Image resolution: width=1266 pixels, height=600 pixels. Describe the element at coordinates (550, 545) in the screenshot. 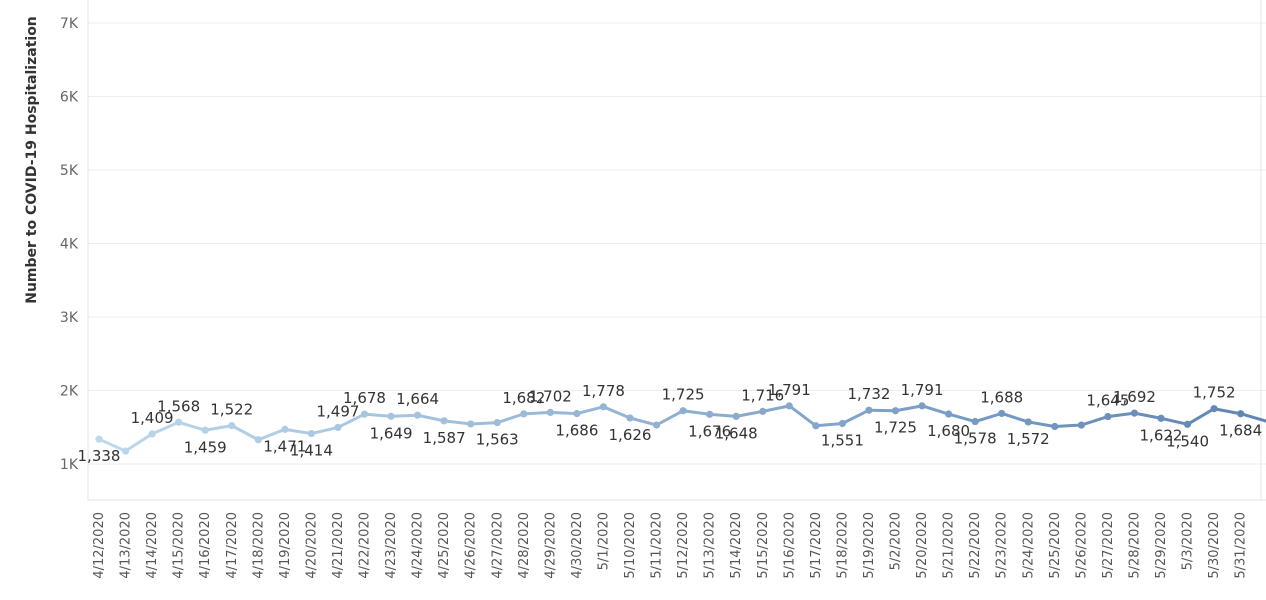

I see `x-tick-label: 4/29/2020` at that location.